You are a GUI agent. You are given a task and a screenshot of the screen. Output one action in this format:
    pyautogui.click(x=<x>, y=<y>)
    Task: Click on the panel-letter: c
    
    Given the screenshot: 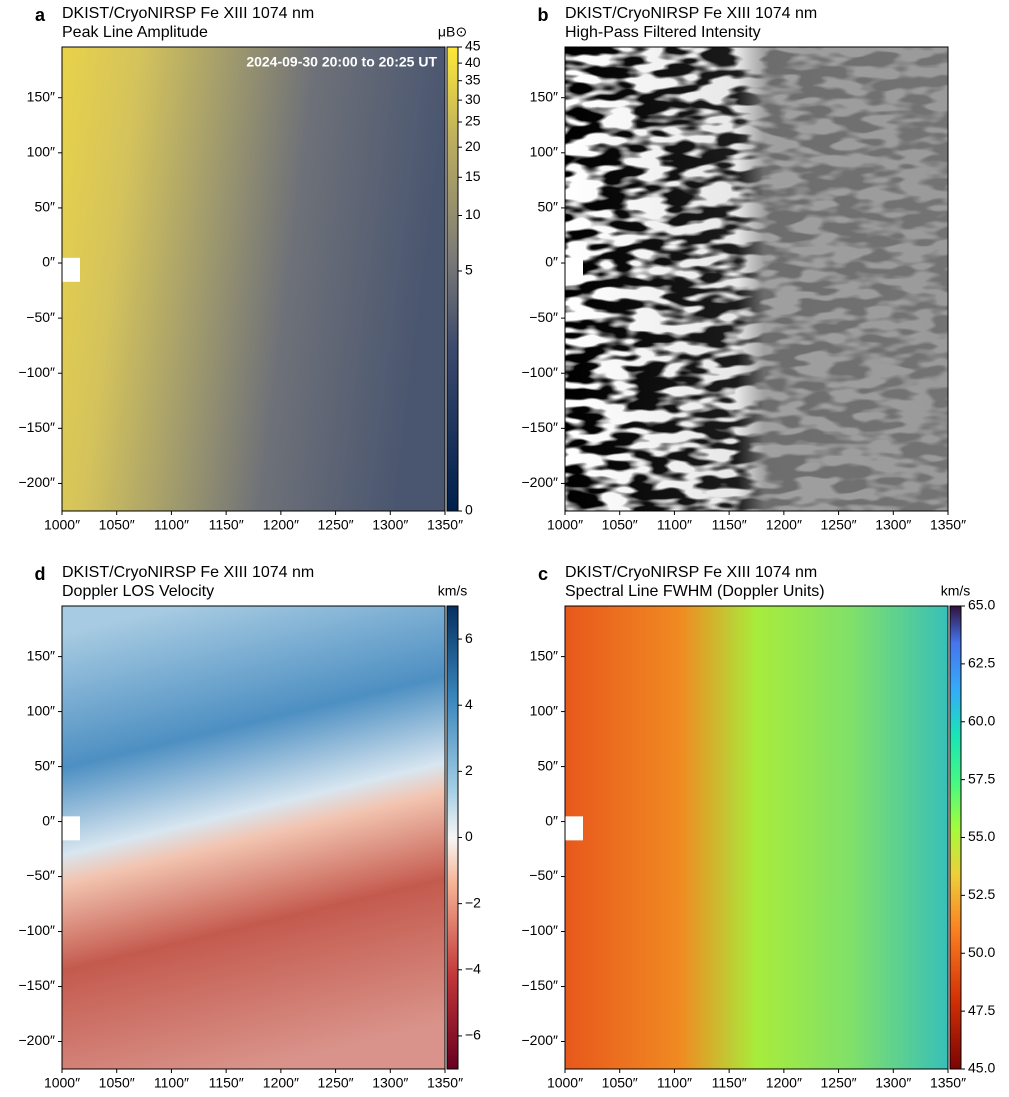 What is the action you would take?
    pyautogui.click(x=543, y=574)
    